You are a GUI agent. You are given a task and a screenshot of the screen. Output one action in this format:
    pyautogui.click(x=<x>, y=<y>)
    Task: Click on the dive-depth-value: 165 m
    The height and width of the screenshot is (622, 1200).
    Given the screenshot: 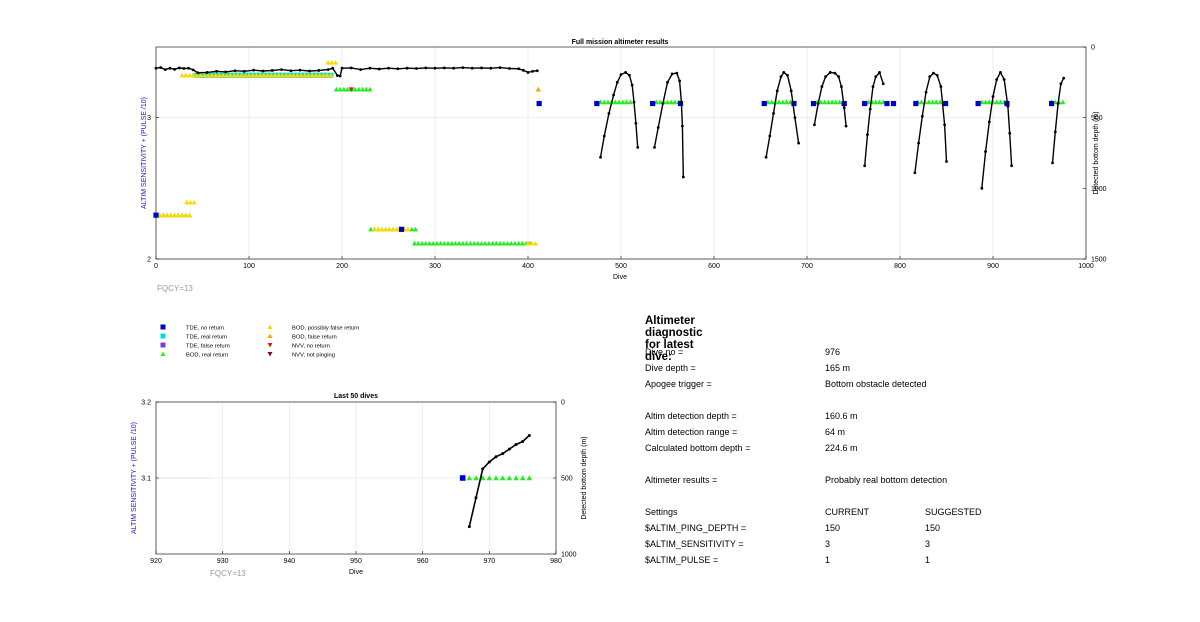 What is the action you would take?
    pyautogui.click(x=838, y=368)
    